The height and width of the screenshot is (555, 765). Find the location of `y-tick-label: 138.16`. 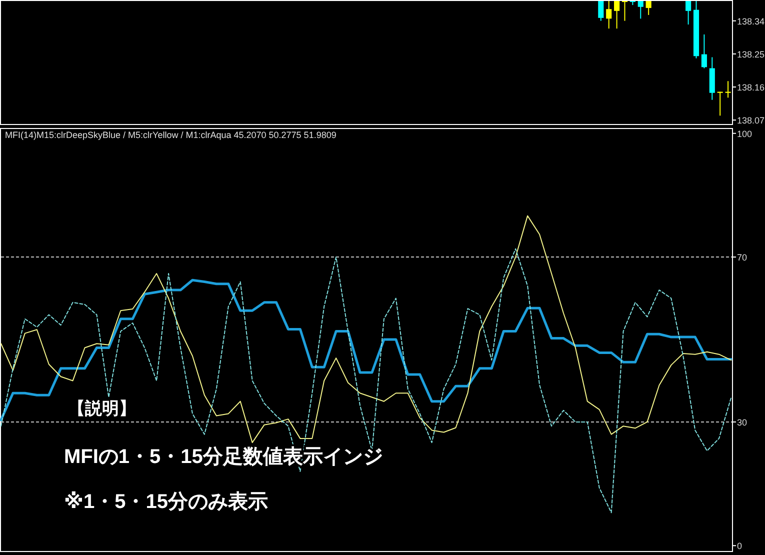

y-tick-label: 138.16 is located at coordinates (751, 87).